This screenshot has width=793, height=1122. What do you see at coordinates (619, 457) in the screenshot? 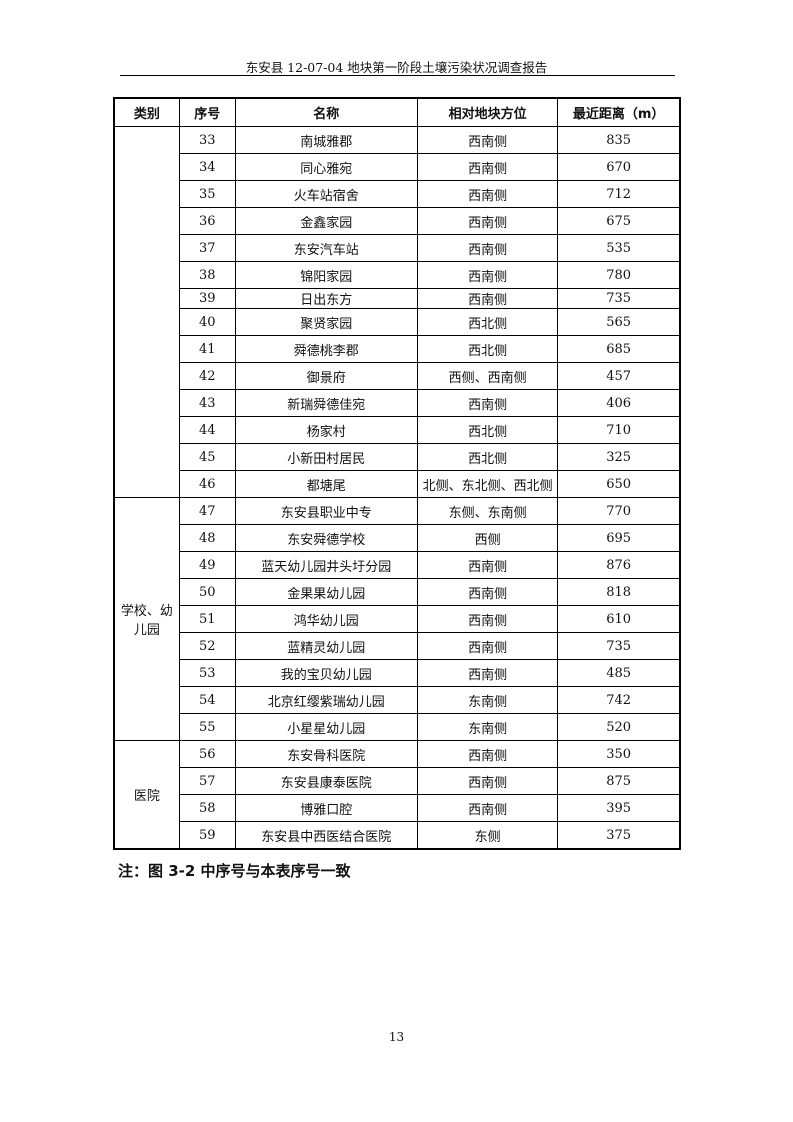
I see `distance-cell: 325` at bounding box center [619, 457].